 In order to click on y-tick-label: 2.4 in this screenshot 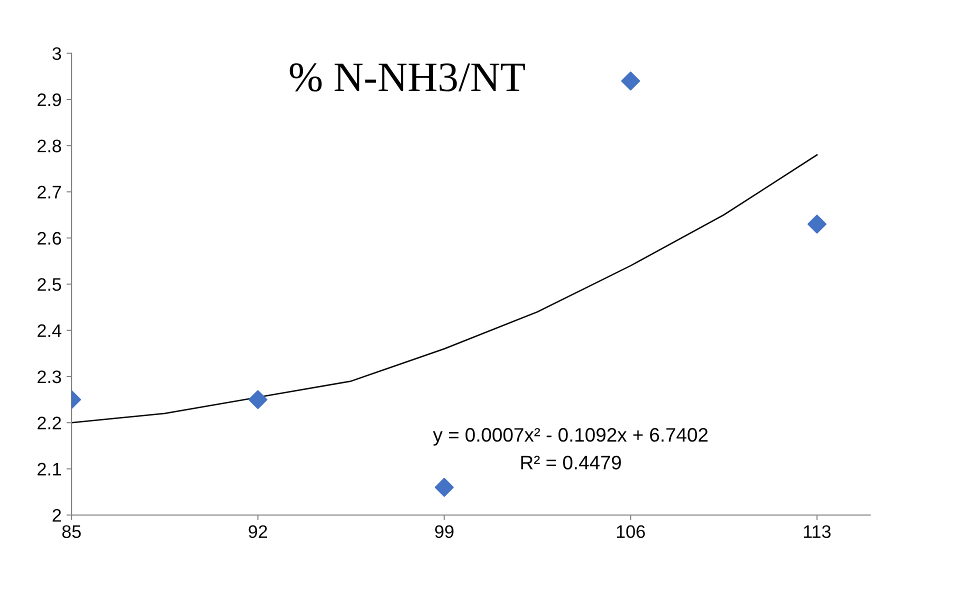, I will do `click(50, 330)`.